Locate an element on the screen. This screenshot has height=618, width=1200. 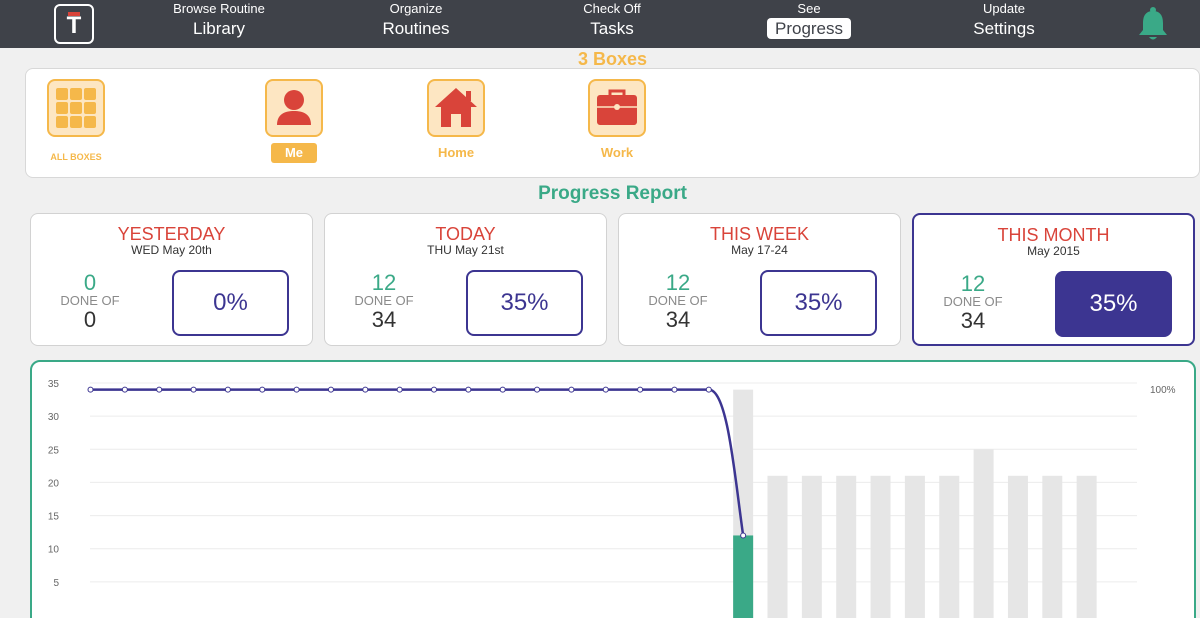
done-bar is located at coordinates (743, 576).